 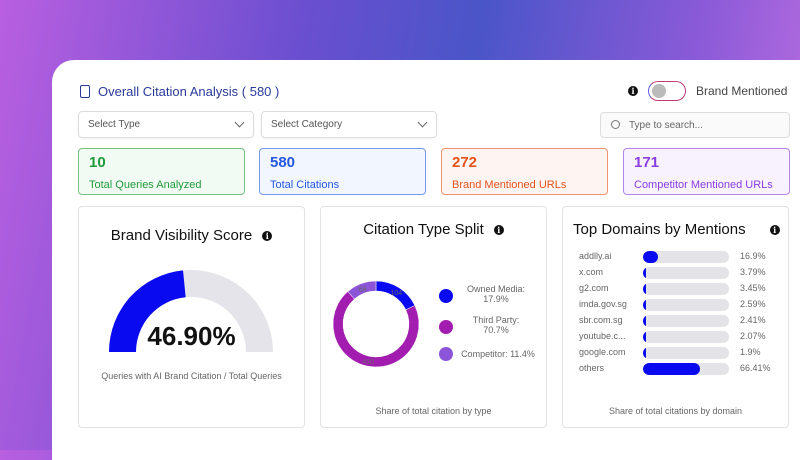 I want to click on split-caption: Share of total citation by type, so click(x=433, y=411).